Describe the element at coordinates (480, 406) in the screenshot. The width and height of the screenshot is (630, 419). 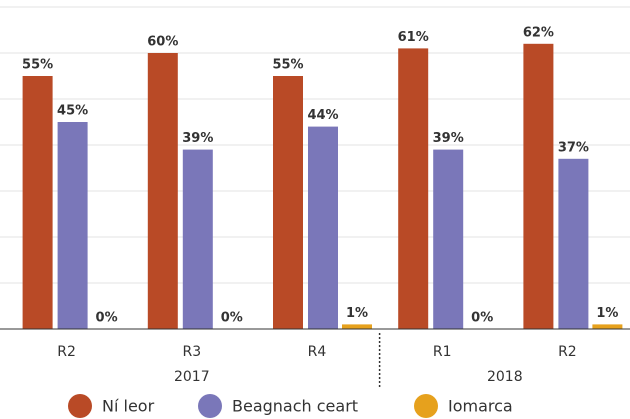
I see `legend-label: Iomarca` at that location.